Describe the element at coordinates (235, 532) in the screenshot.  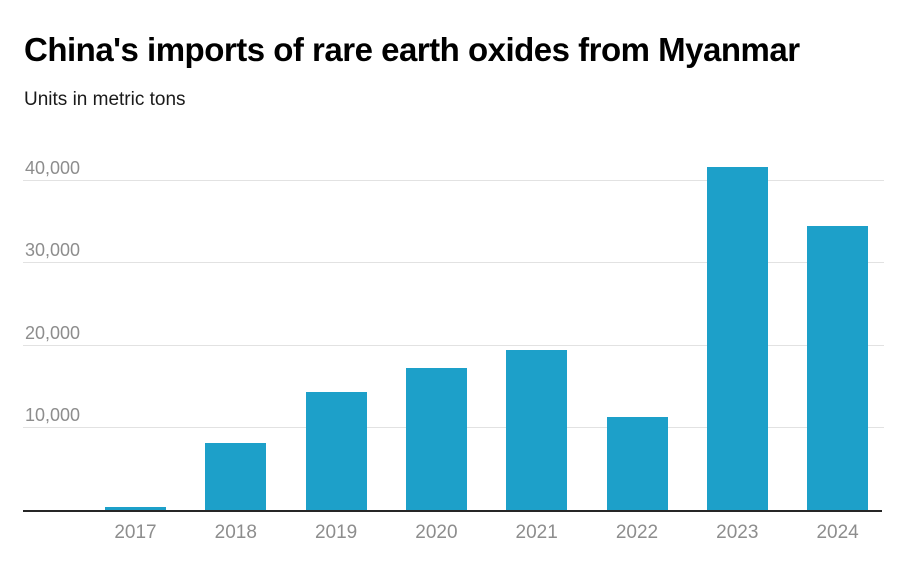
I see `x-axis-tick-label: 2018` at that location.